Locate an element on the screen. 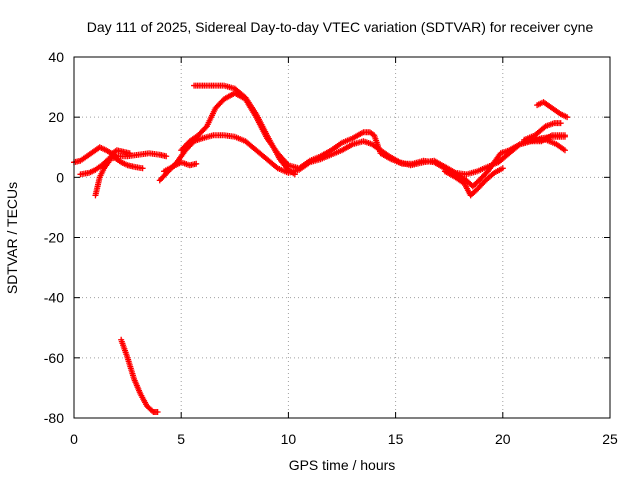  y-tick-label: 20 is located at coordinates (56, 117).